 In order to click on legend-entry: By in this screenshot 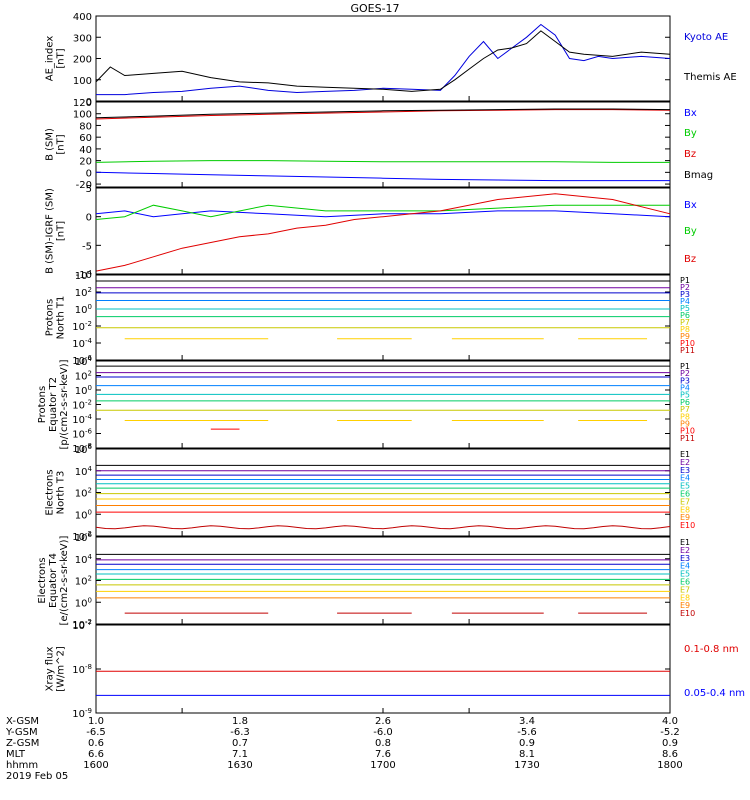, I will do `click(690, 231)`.